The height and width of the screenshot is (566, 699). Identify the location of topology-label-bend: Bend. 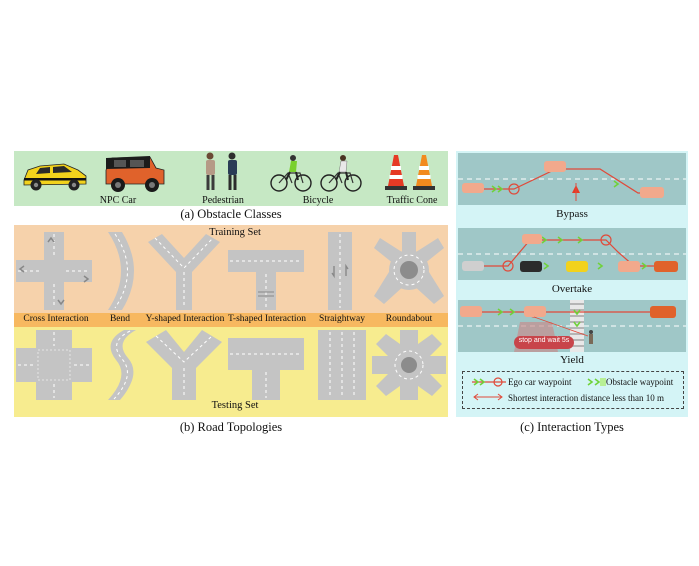
(120, 319).